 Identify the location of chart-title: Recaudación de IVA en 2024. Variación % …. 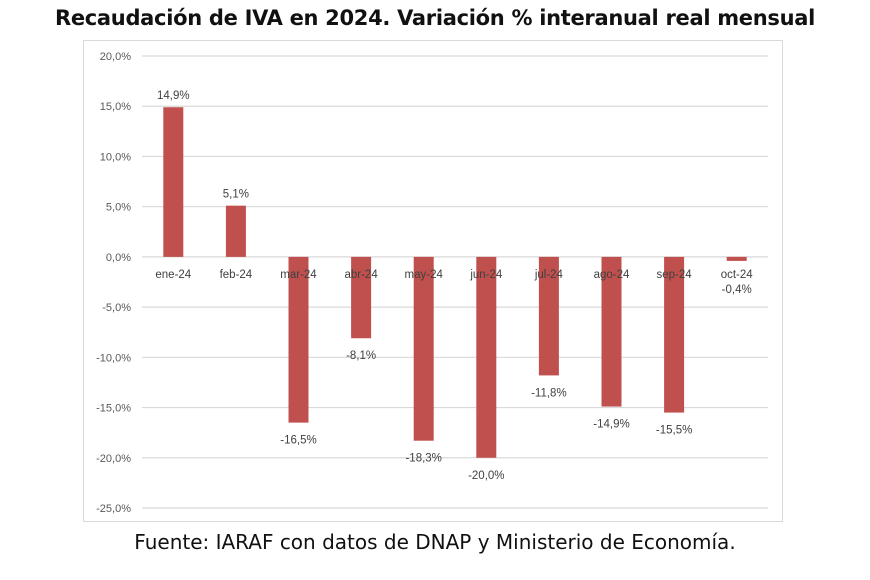
(435, 18).